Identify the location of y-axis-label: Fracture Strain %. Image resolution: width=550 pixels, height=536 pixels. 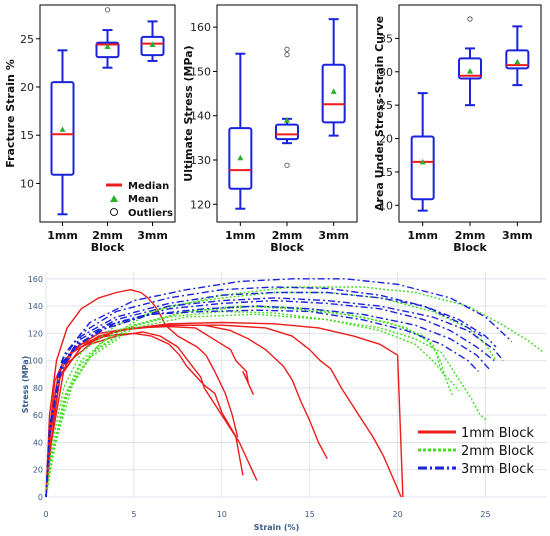
(10, 113).